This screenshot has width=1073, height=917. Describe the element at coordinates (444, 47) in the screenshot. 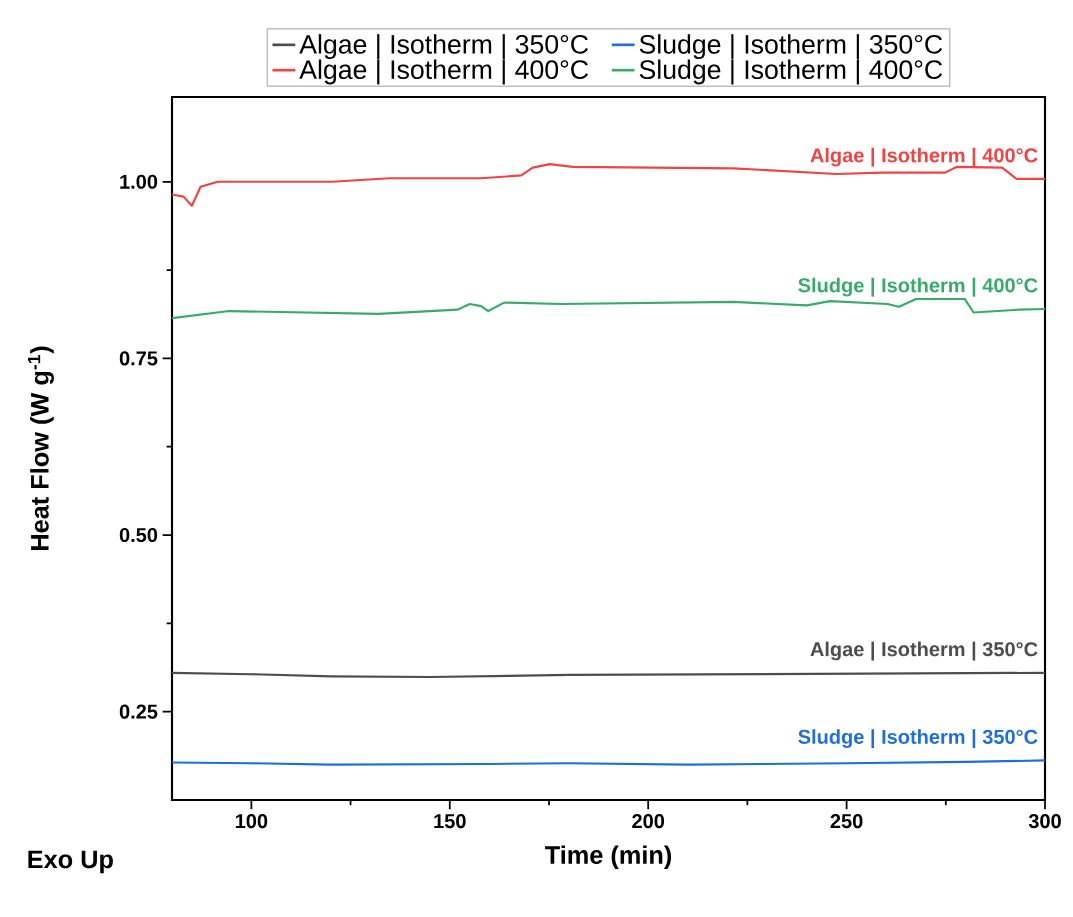

I see `legend-label: Algae | Isotherm | 350°C` at that location.